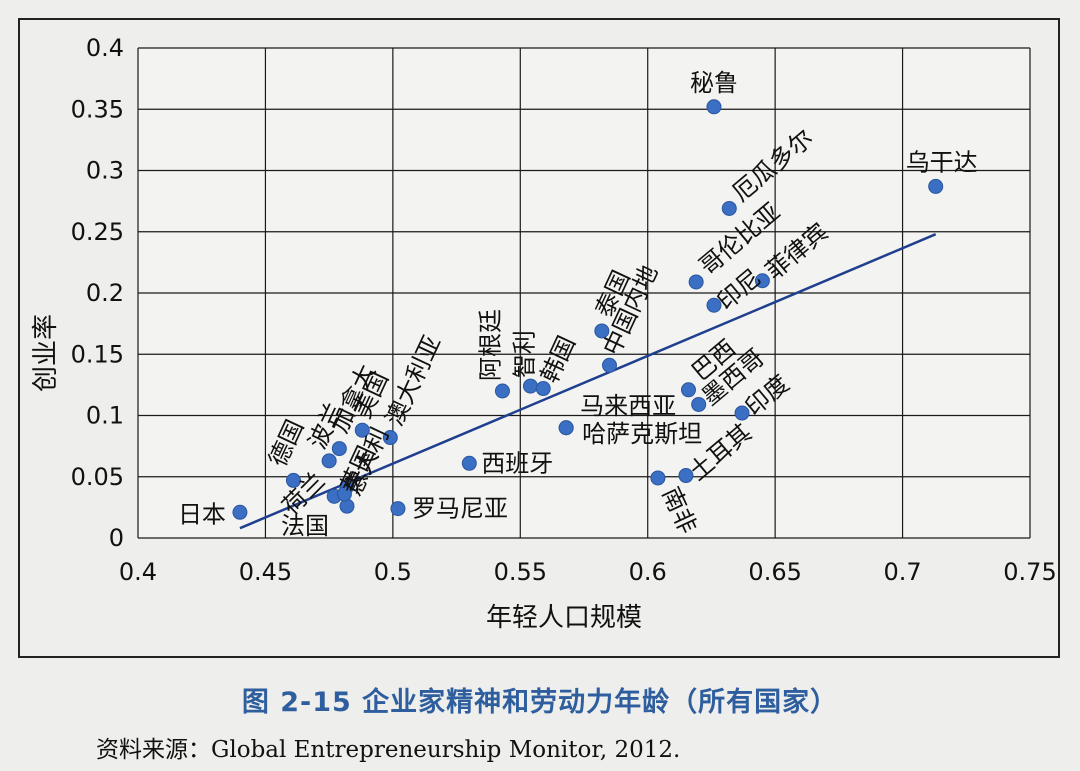  Describe the element at coordinates (116, 538) in the screenshot. I see `y-tick-label: 0` at that location.